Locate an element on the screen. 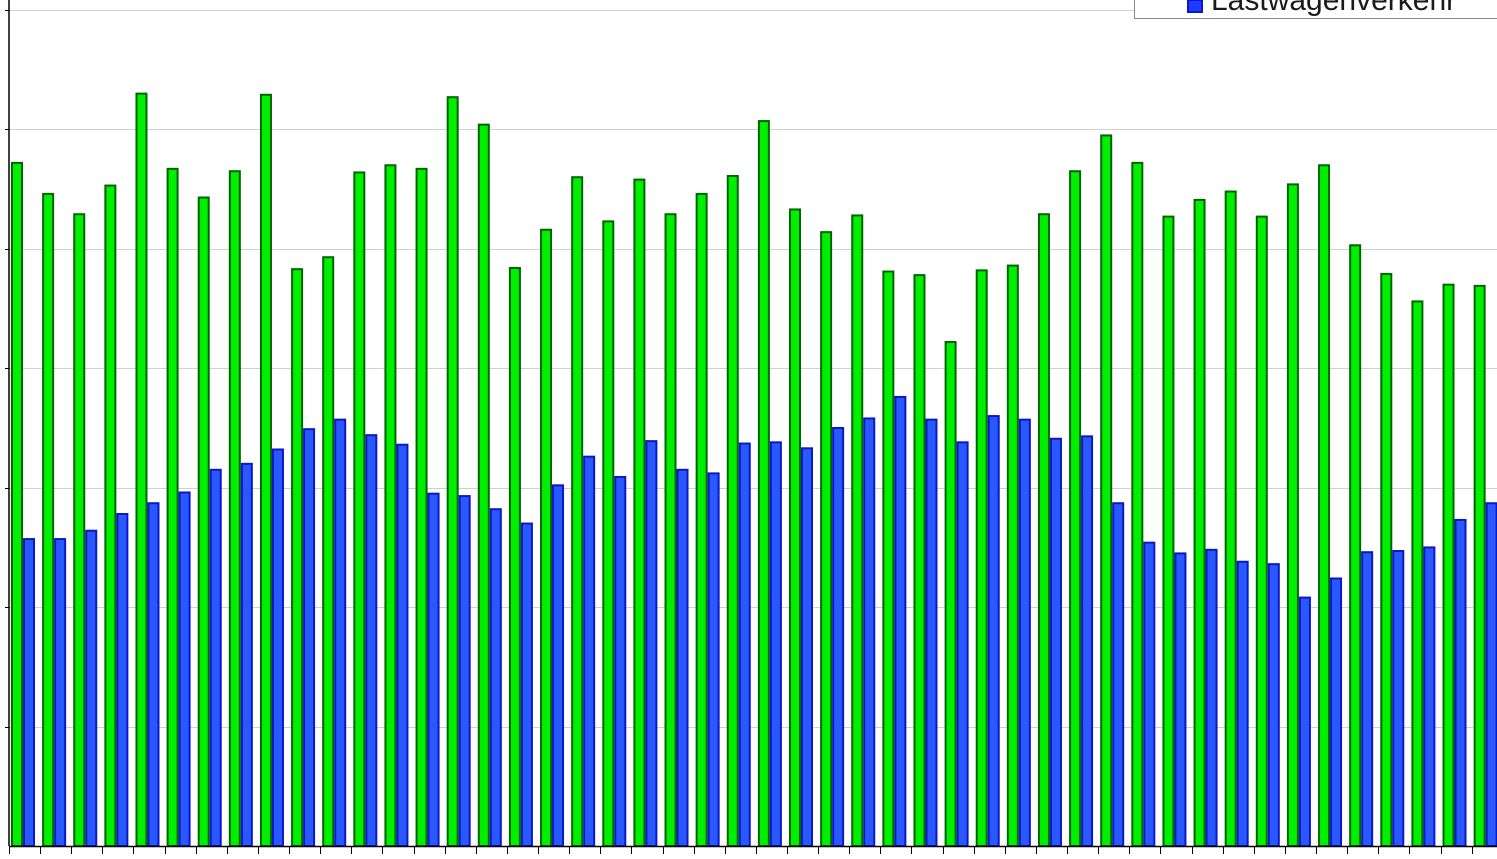  legend-label-lastwagenverkehr: Lastwagenverkehr is located at coordinates (1334, 8).